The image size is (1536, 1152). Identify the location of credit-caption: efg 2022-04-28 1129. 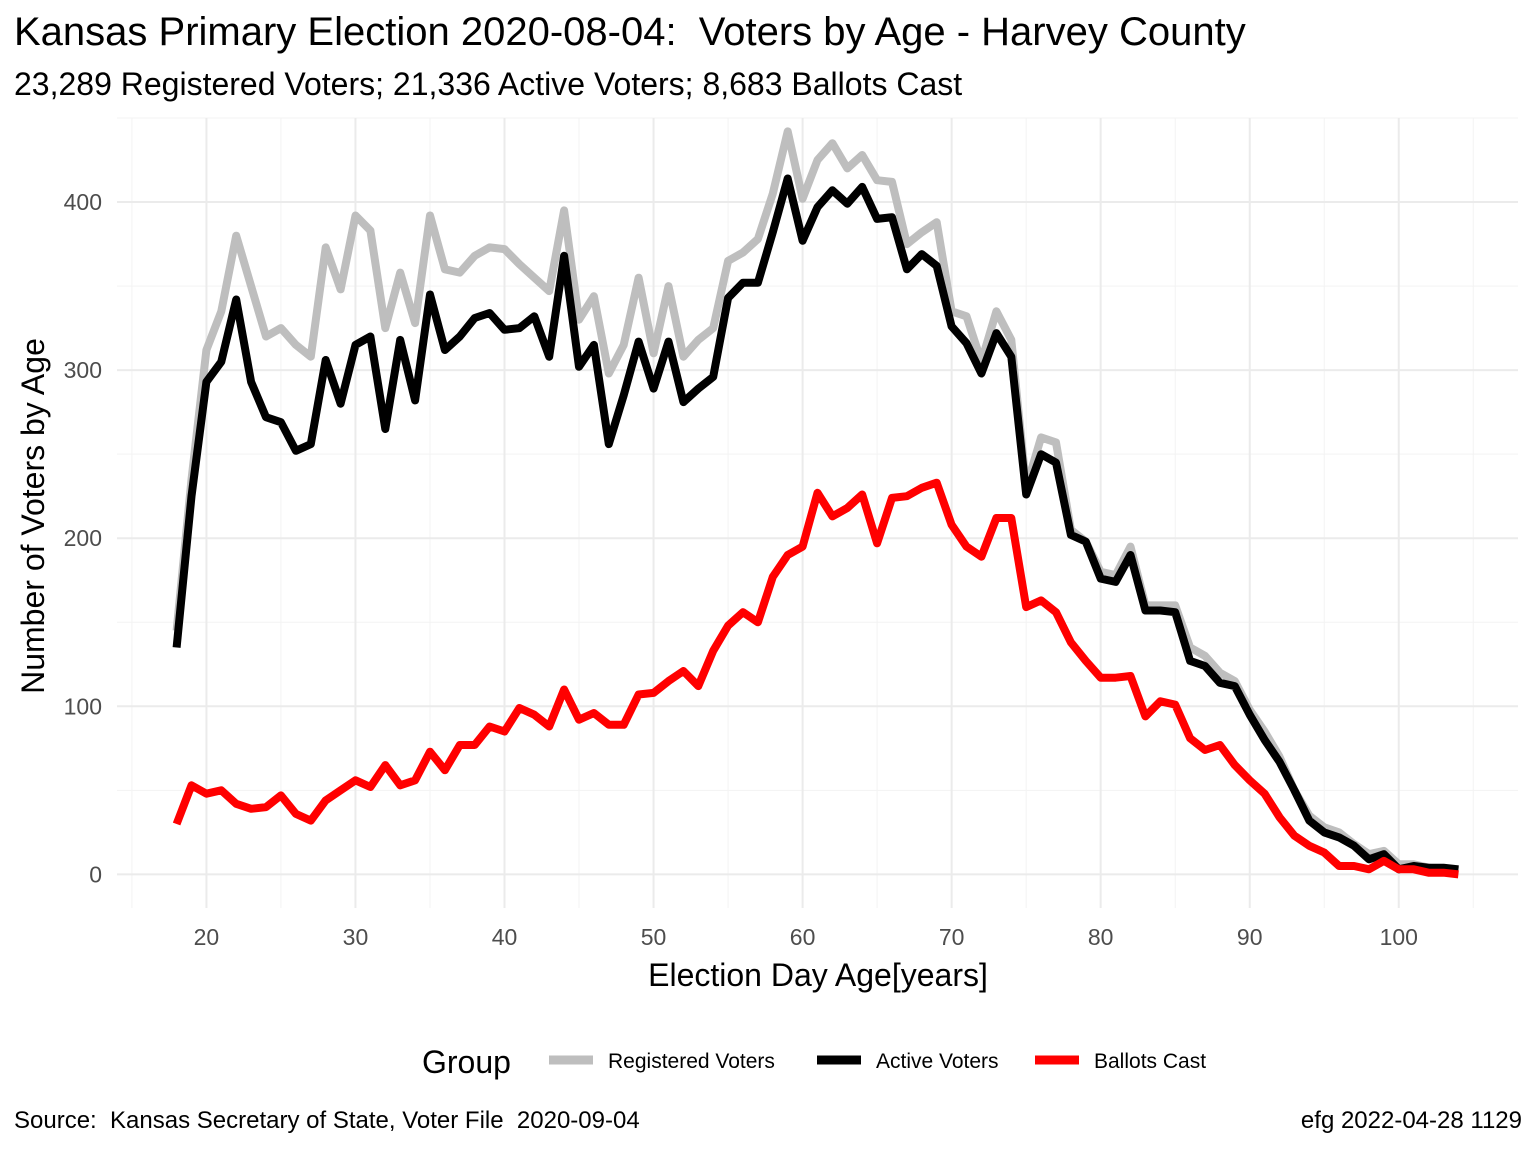
(1411, 1120).